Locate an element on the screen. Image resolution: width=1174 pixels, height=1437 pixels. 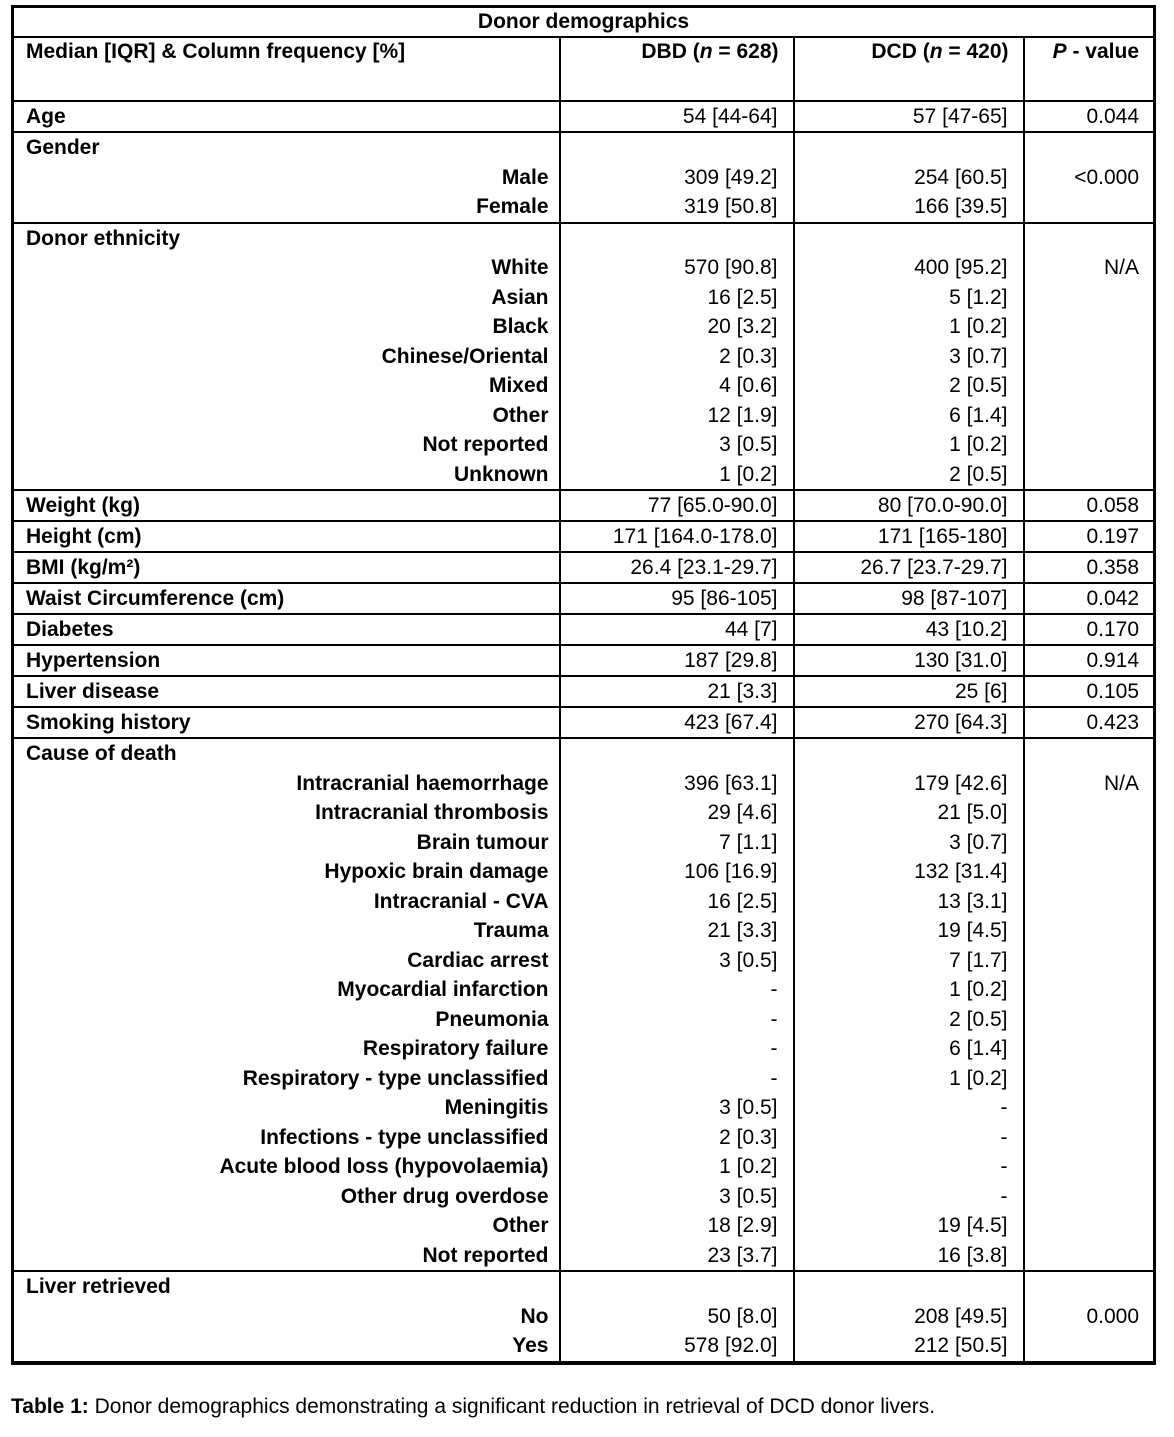
header-p-italic: P is located at coordinates (1059, 51).